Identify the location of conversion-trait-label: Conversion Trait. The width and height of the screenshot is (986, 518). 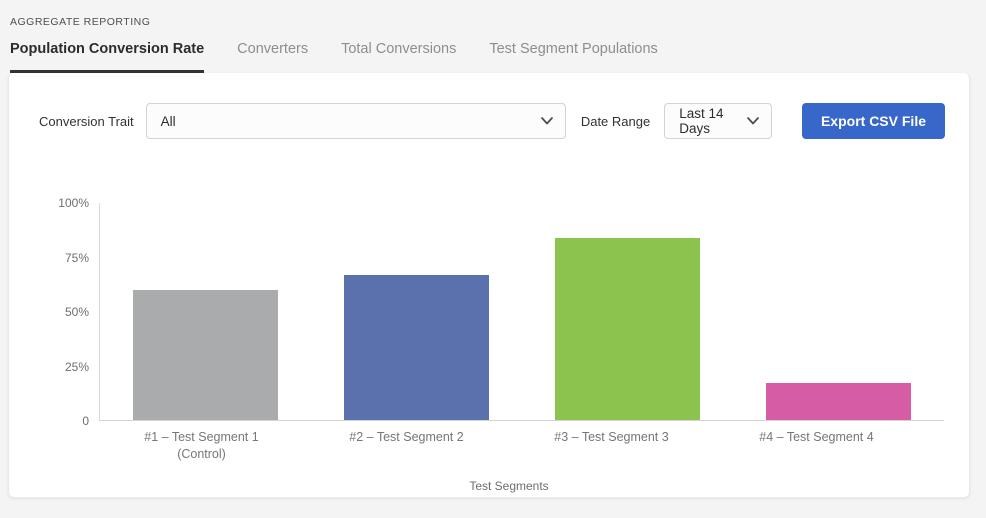
(86, 121).